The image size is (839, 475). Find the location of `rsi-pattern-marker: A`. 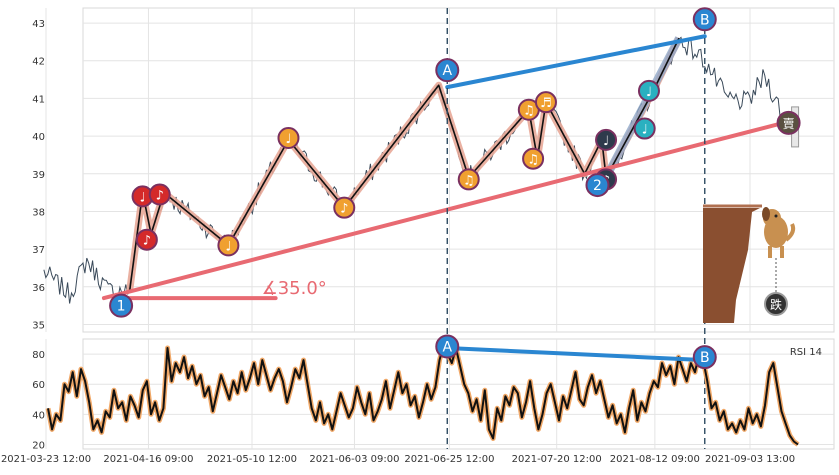

rsi-pattern-marker: A is located at coordinates (447, 346).